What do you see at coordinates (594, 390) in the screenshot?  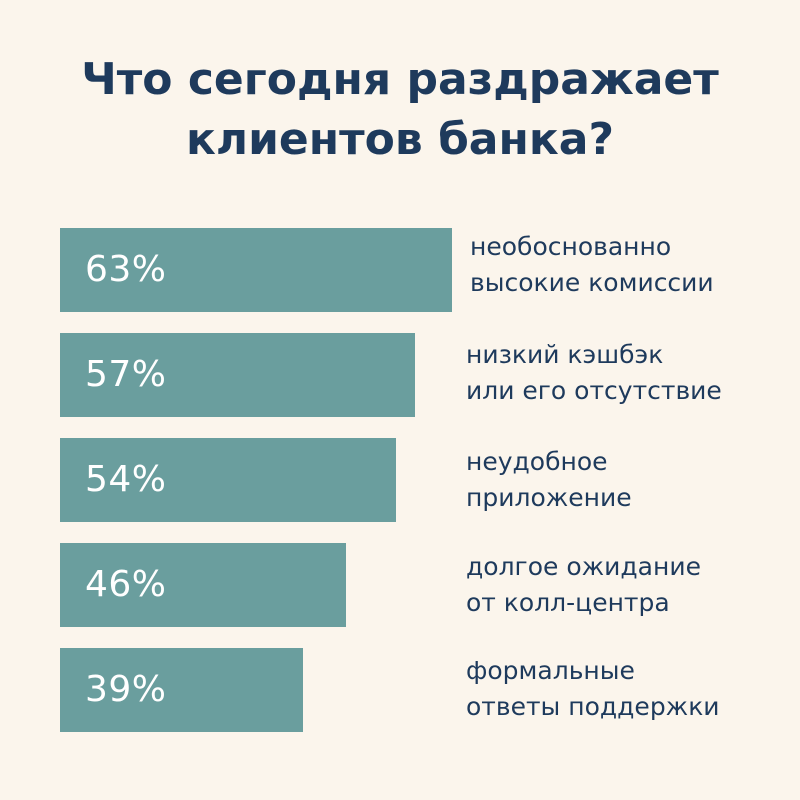 I see `category-label-2-line-2: или его отсутствие` at bounding box center [594, 390].